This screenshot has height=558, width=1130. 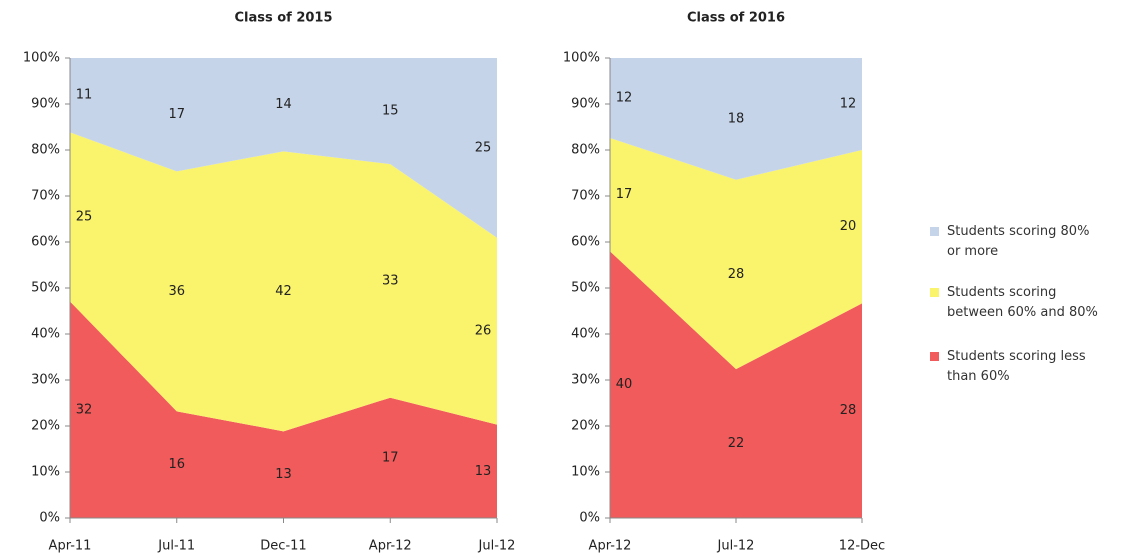 I want to click on legend-item: Students scoring 80% or more, so click(x=1017, y=242).